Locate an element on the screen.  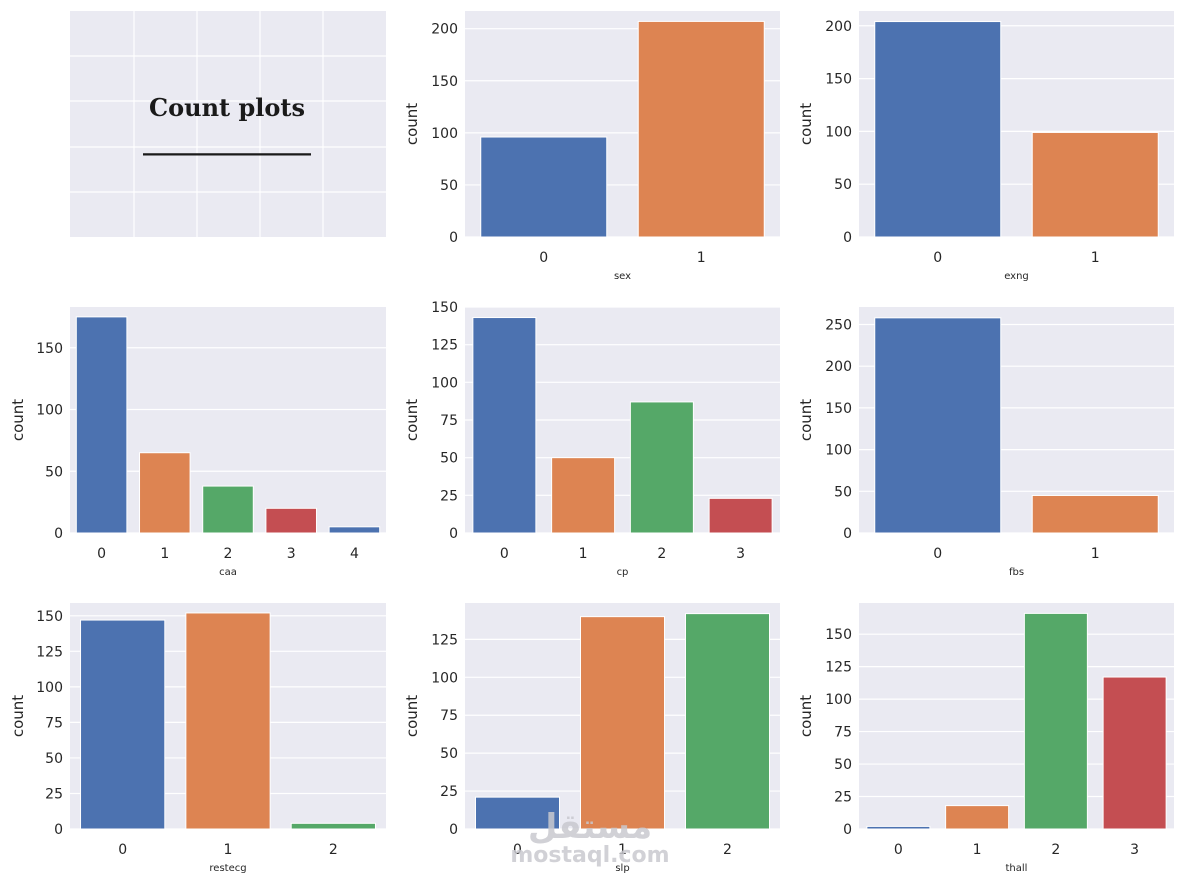
title-panel: Count plots ______________ is located at coordinates (228, 124).